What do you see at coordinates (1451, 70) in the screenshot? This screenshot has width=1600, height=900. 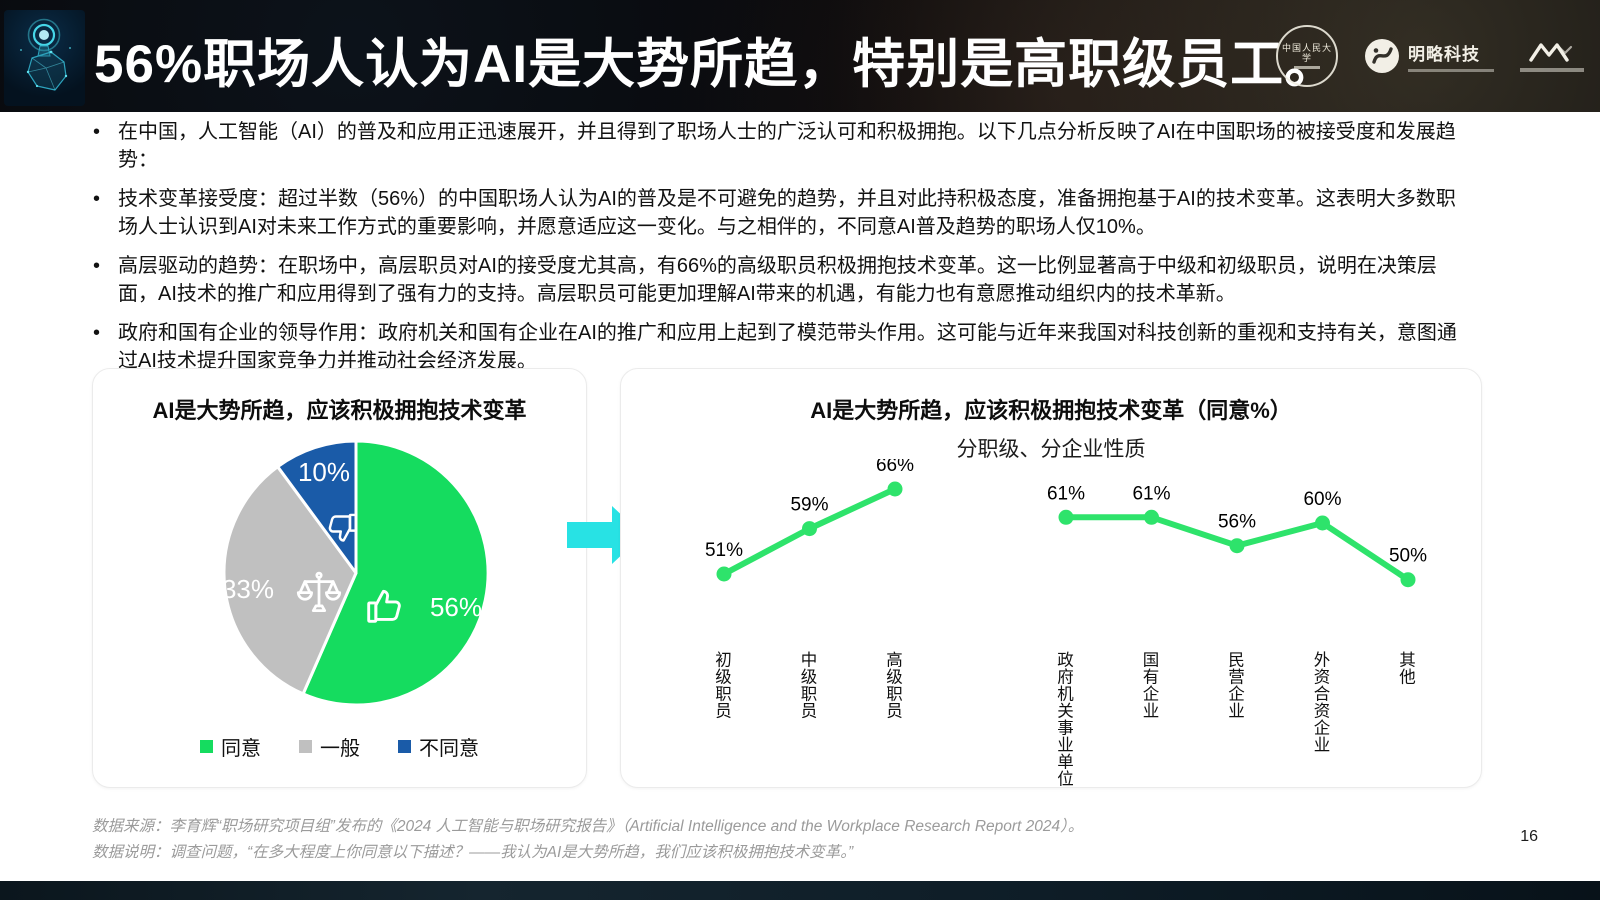 I see `mininglamp-logo-subtext` at bounding box center [1451, 70].